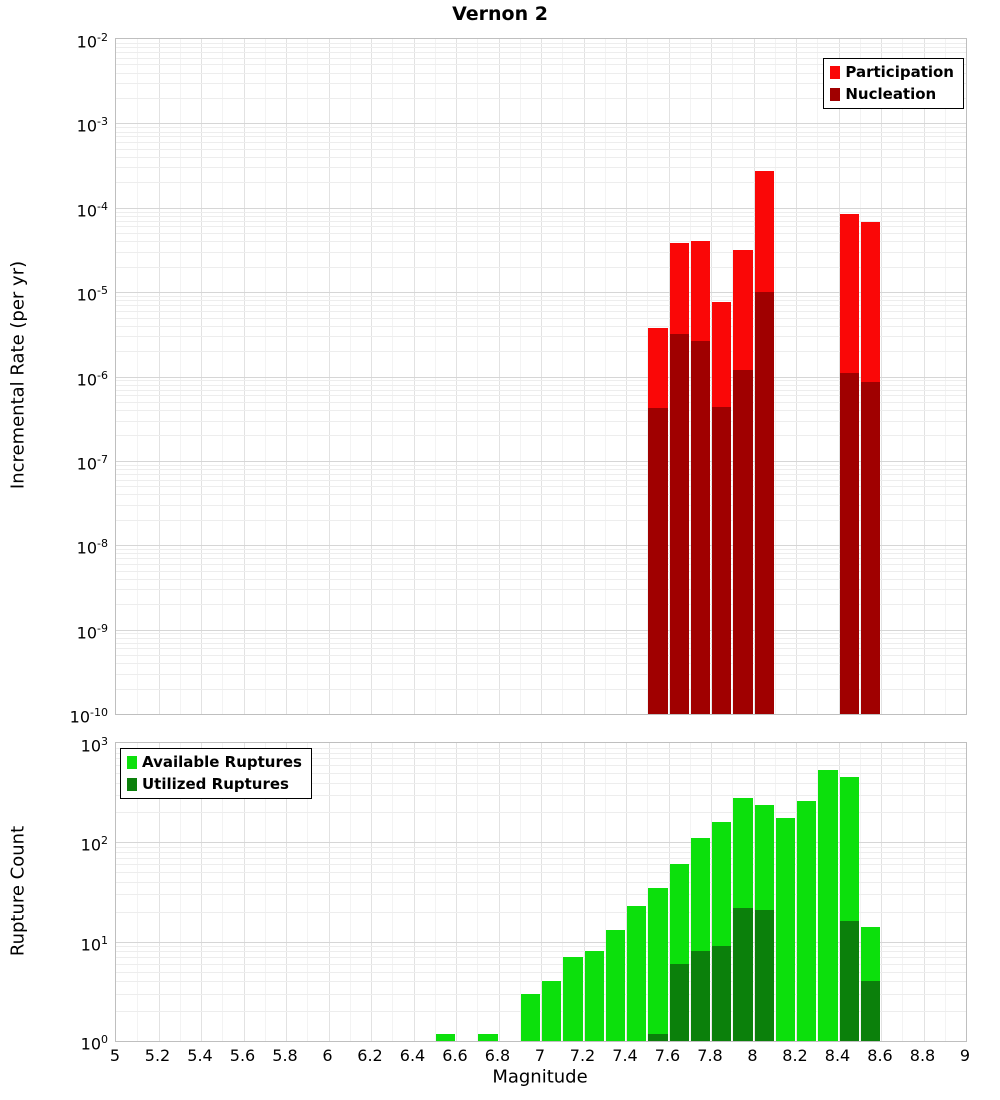  I want to click on x-tick-label: 7, so click(540, 1055).